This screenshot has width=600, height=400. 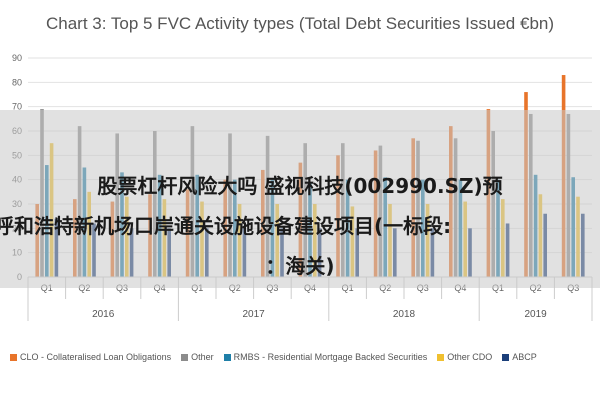 What do you see at coordinates (535, 314) in the screenshot?
I see `year-label: 2019` at bounding box center [535, 314].